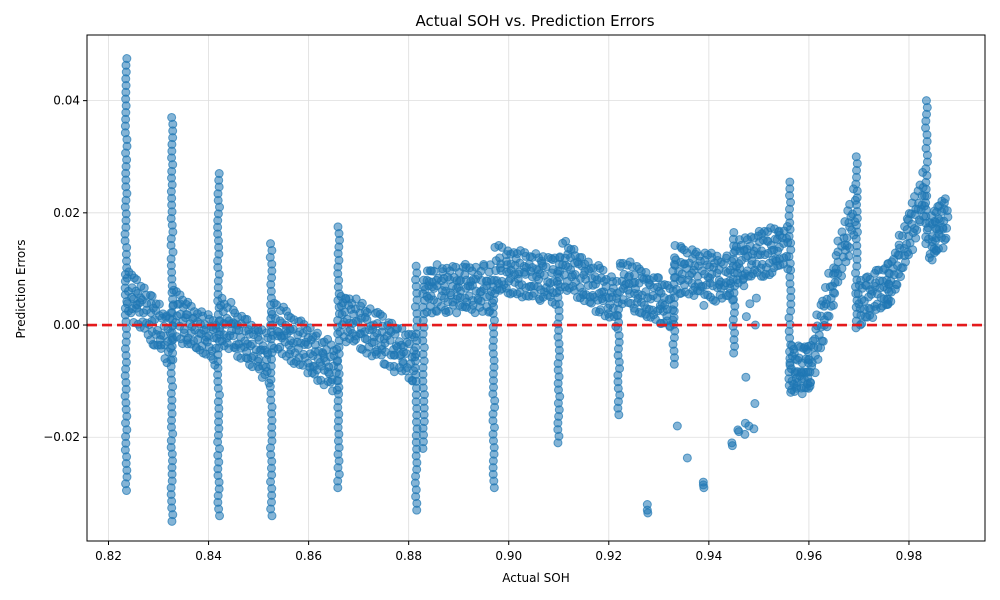 This screenshot has height=600, width=1000. I want to click on y-axis-ticks: −0.02 0.00 0.02 0.04, so click(65, 269).